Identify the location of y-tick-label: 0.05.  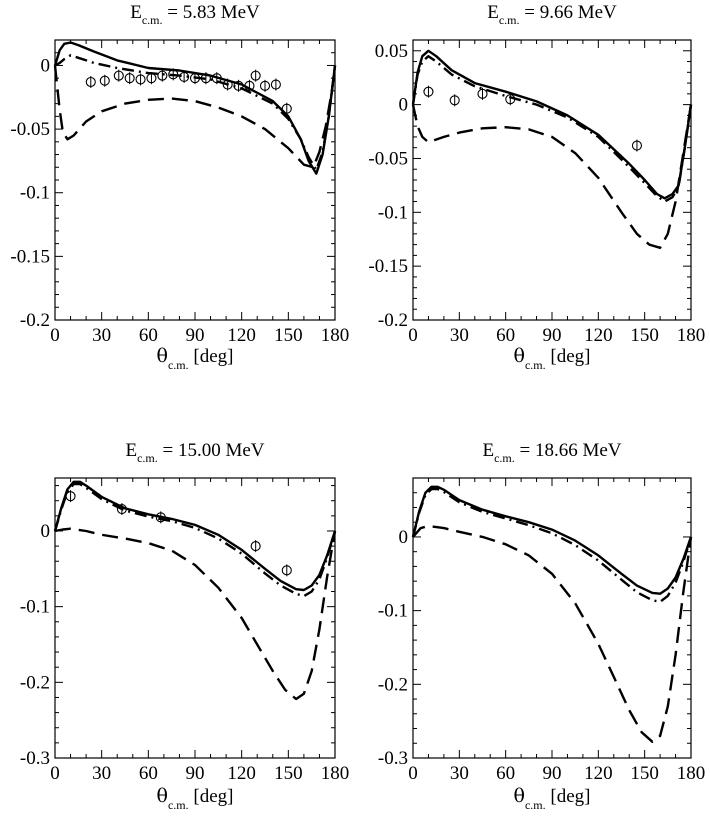
(391, 51).